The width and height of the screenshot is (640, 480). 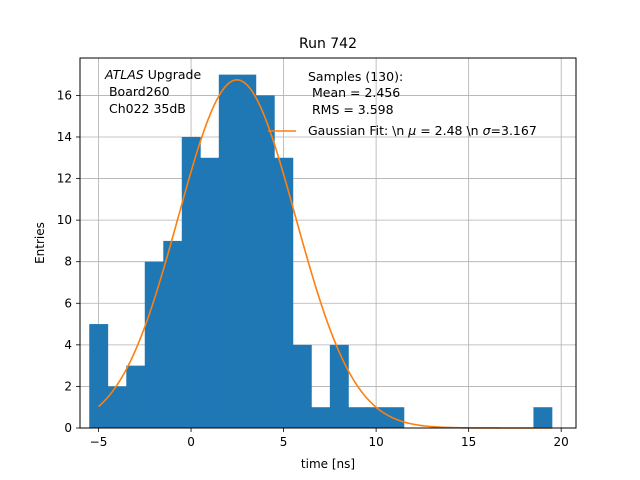 I want to click on y-tick-label: 2, so click(x=68, y=386).